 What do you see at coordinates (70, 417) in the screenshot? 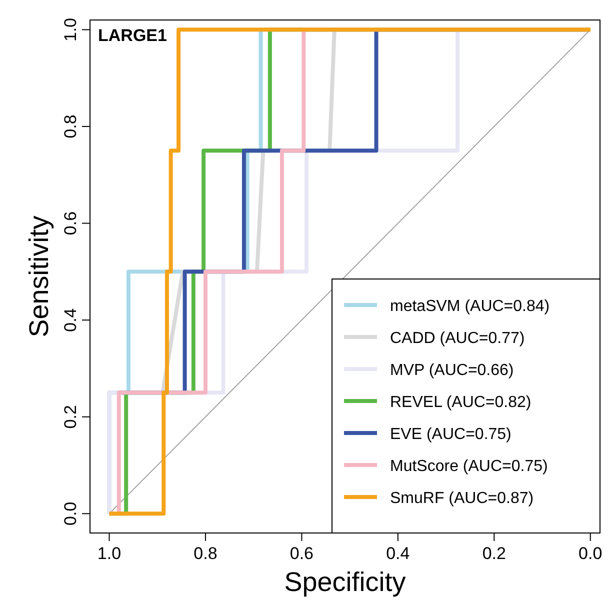
I see `y-tick-label: 0.2` at bounding box center [70, 417].